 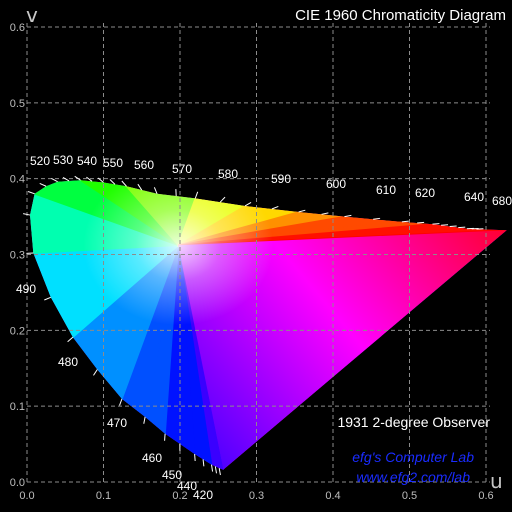 What do you see at coordinates (117, 423) in the screenshot?
I see `wavelength-label-470: 470` at bounding box center [117, 423].